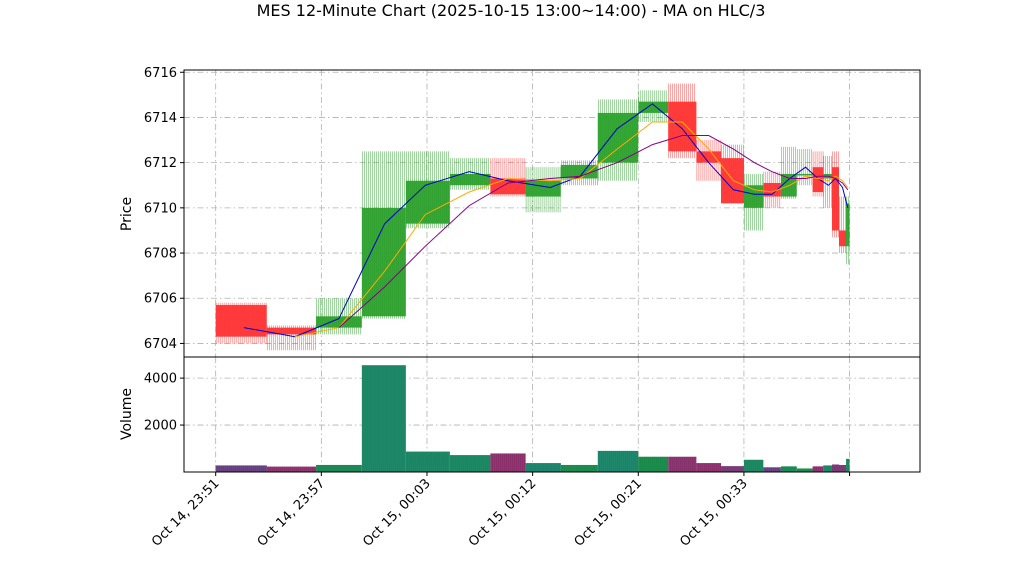  Describe the element at coordinates (164, 209) in the screenshot. I see `price-y-ticks: 6704 6706 6708 6710 6712 6714 6716` at that location.